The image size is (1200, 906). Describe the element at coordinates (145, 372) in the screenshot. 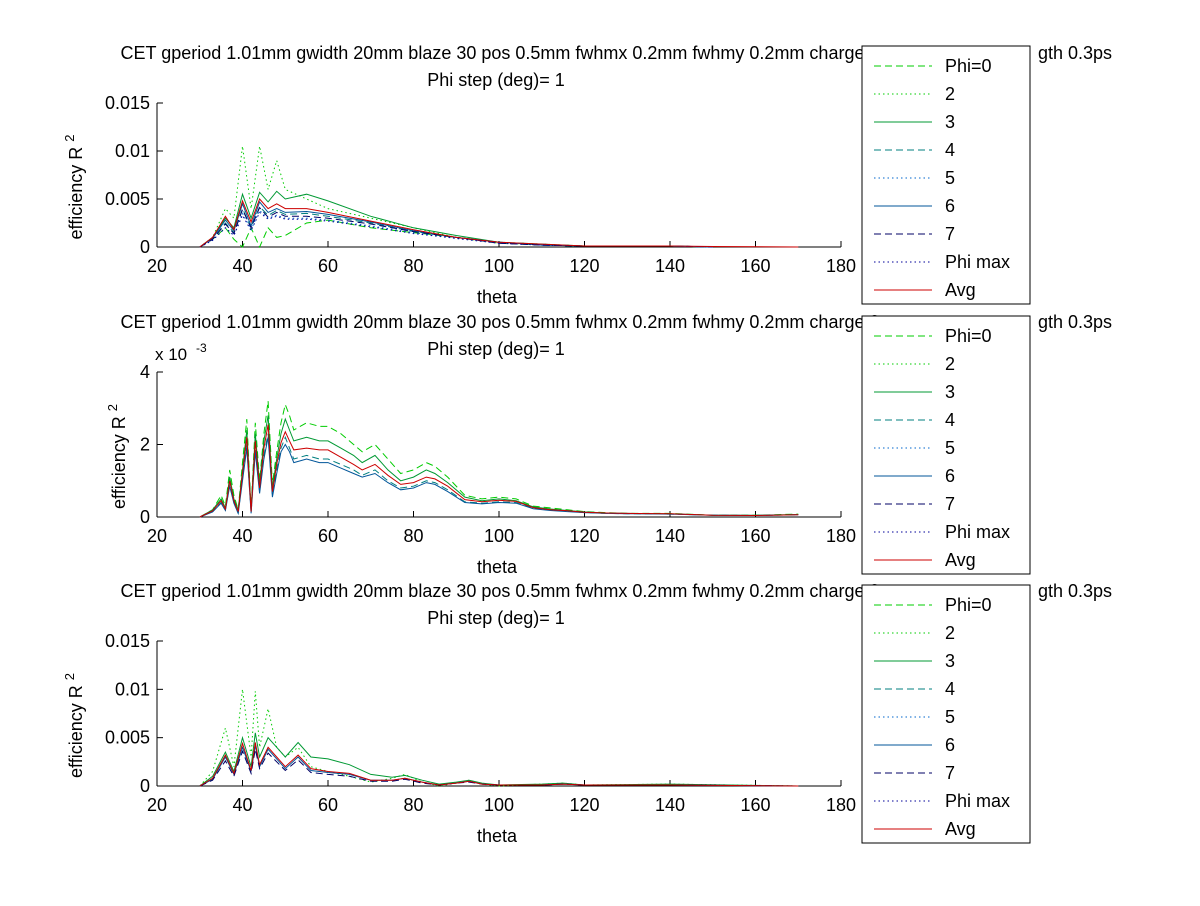

I see `y-tick-label: 4` at that location.